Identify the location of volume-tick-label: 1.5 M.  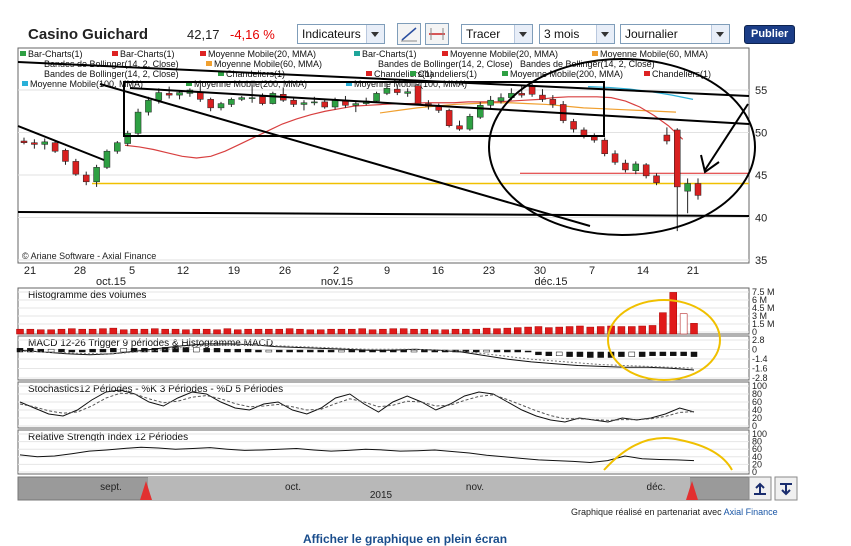
(763, 324).